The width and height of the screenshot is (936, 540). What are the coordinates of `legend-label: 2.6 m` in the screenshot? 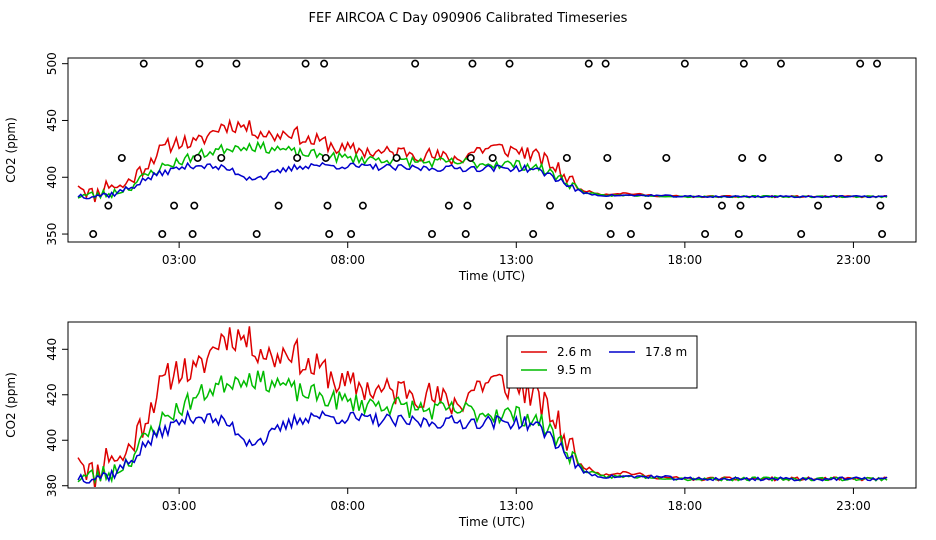 It's located at (574, 352).